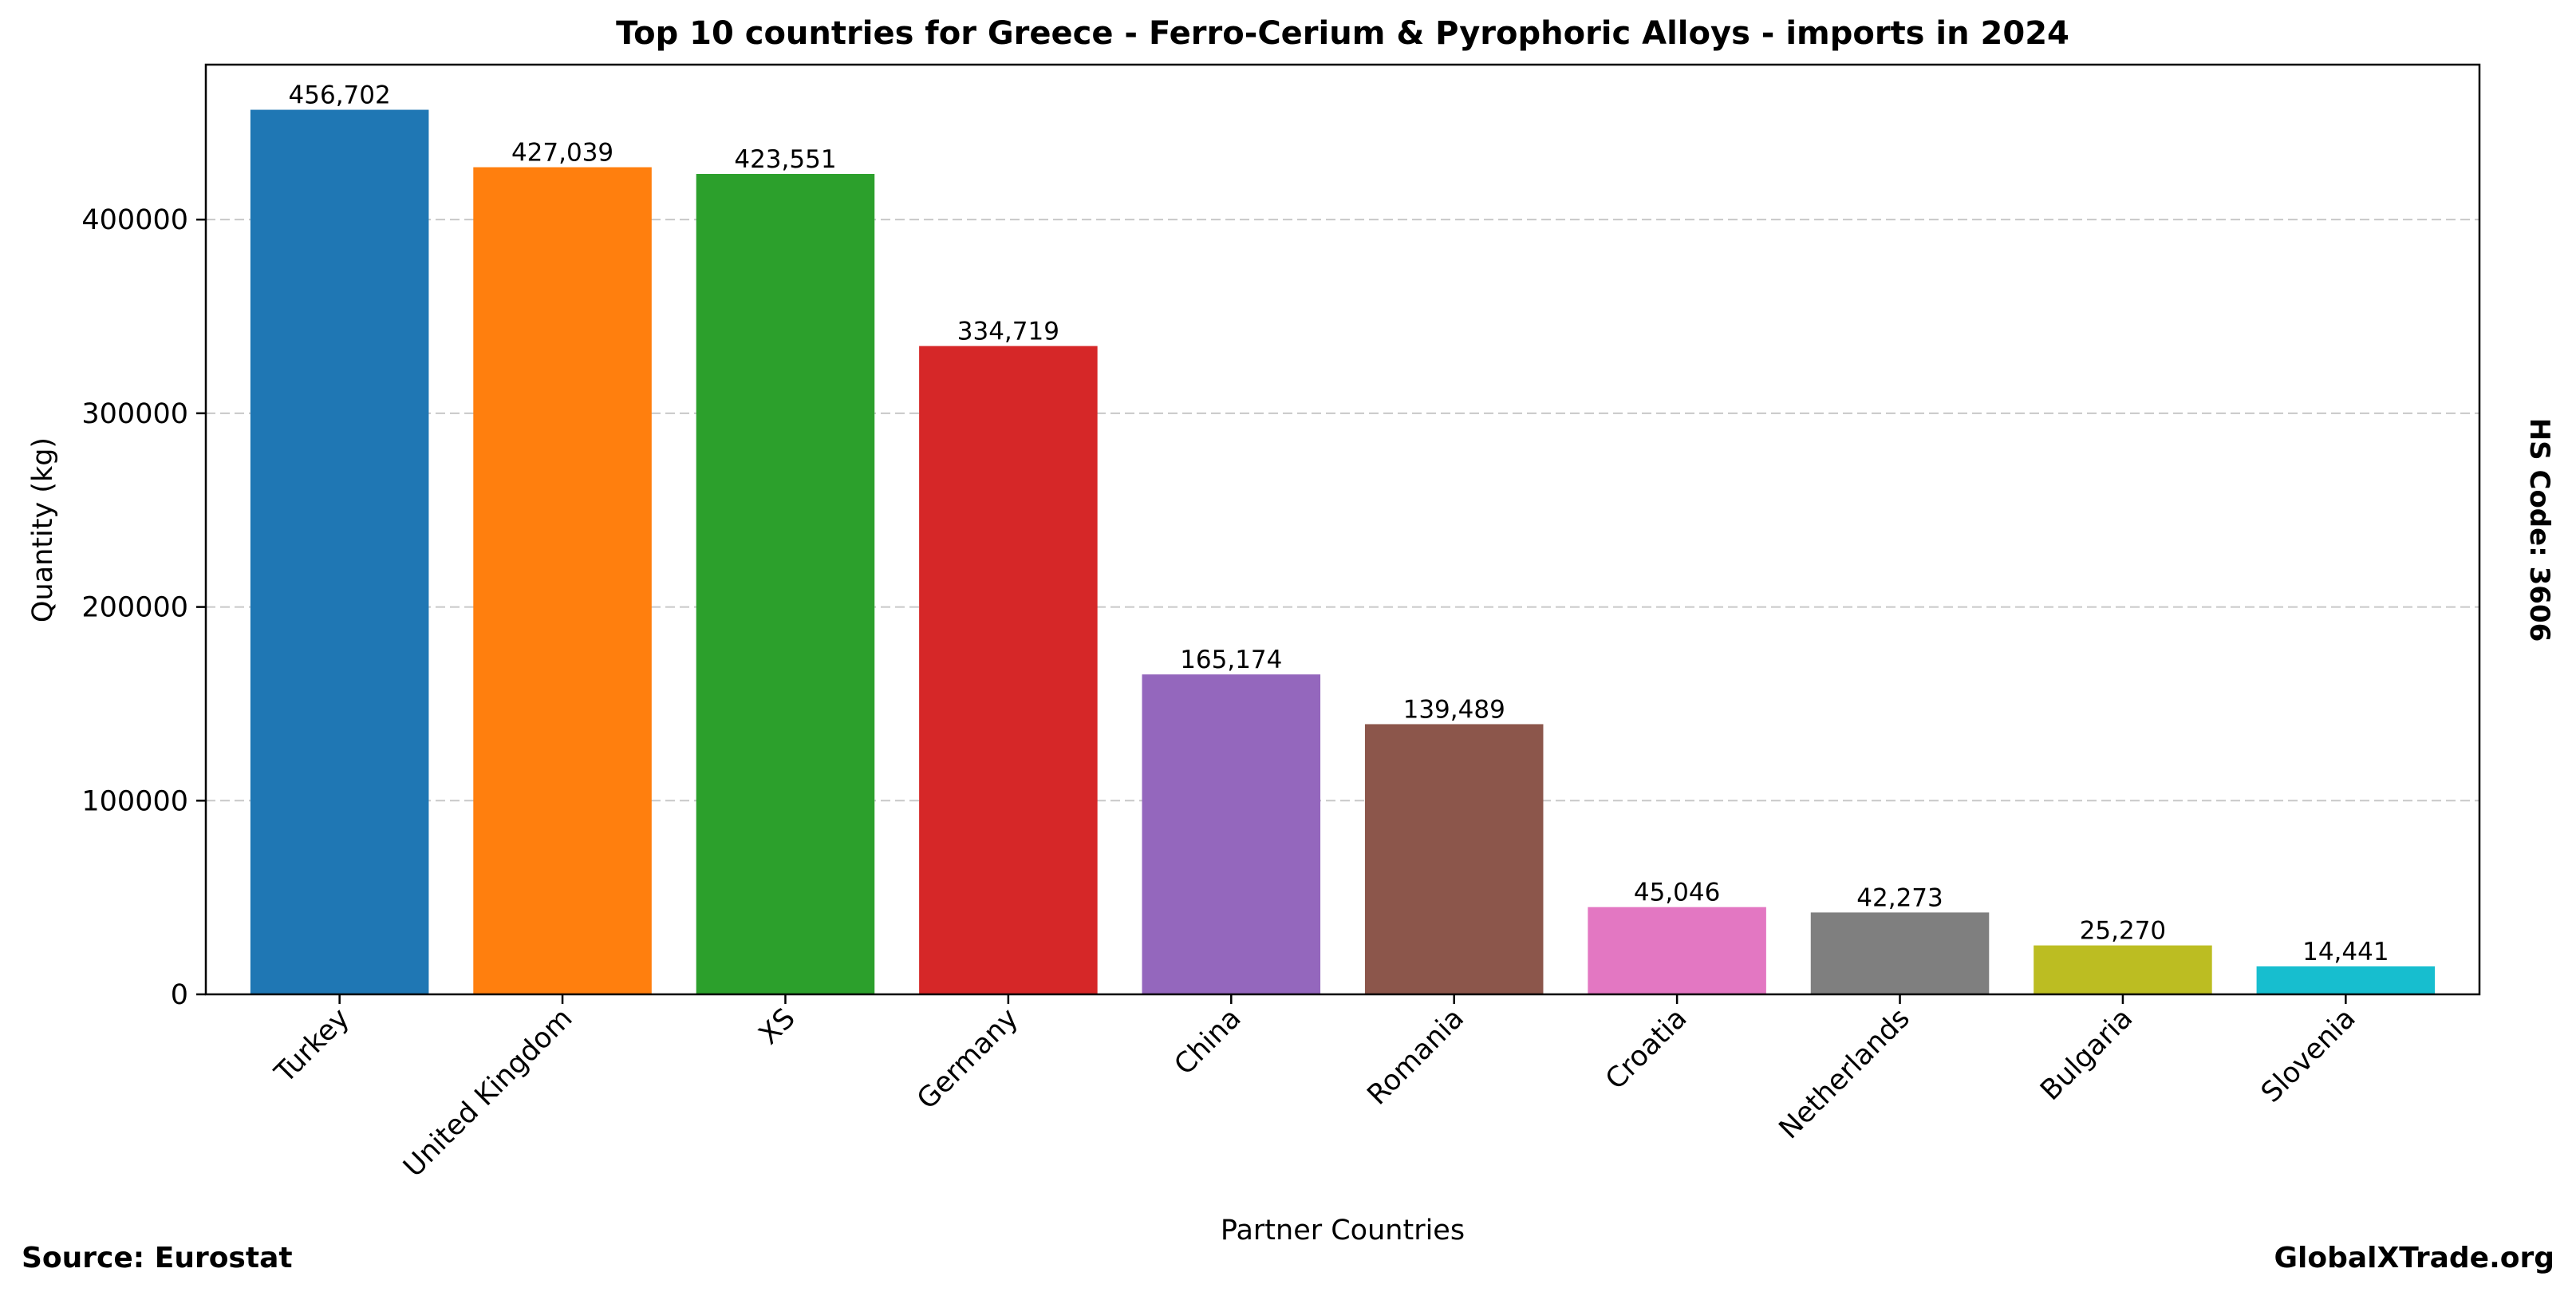  Describe the element at coordinates (786, 584) in the screenshot. I see `bar-xs` at that location.